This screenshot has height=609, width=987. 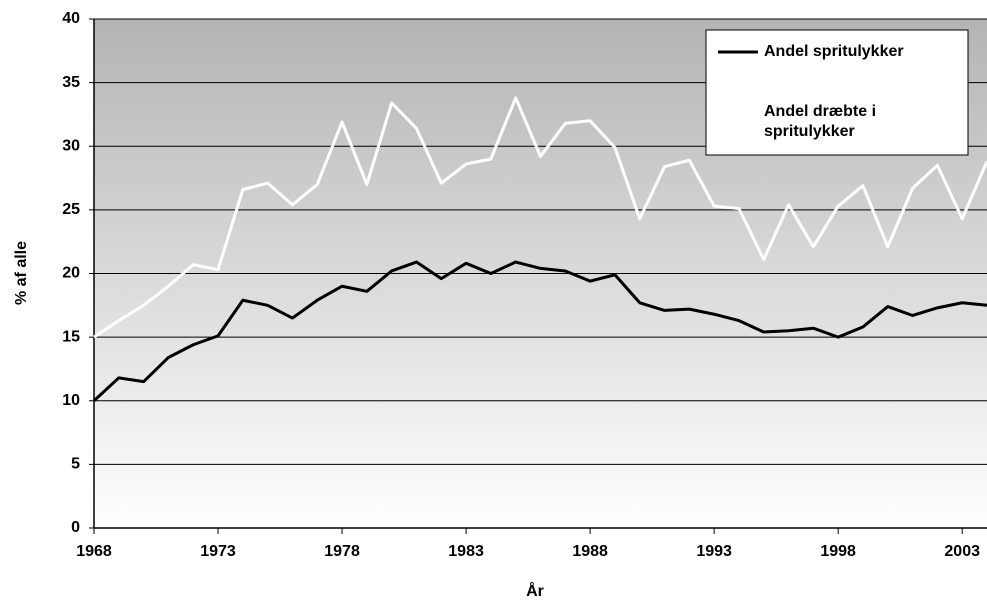 I want to click on legend-entry: Andel spritulykker, so click(x=834, y=51).